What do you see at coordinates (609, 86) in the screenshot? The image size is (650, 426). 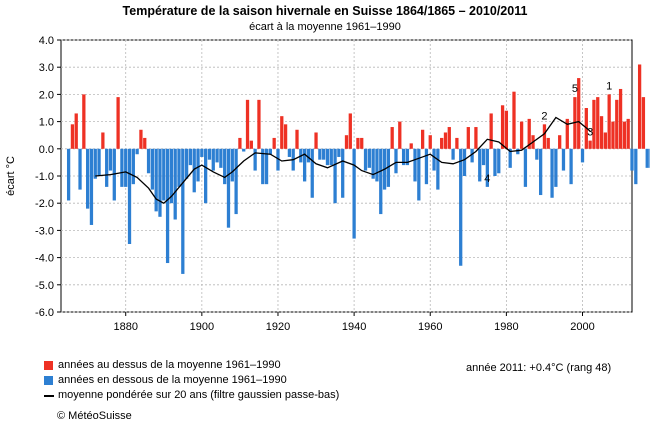 I see `rank-label: 1` at bounding box center [609, 86].